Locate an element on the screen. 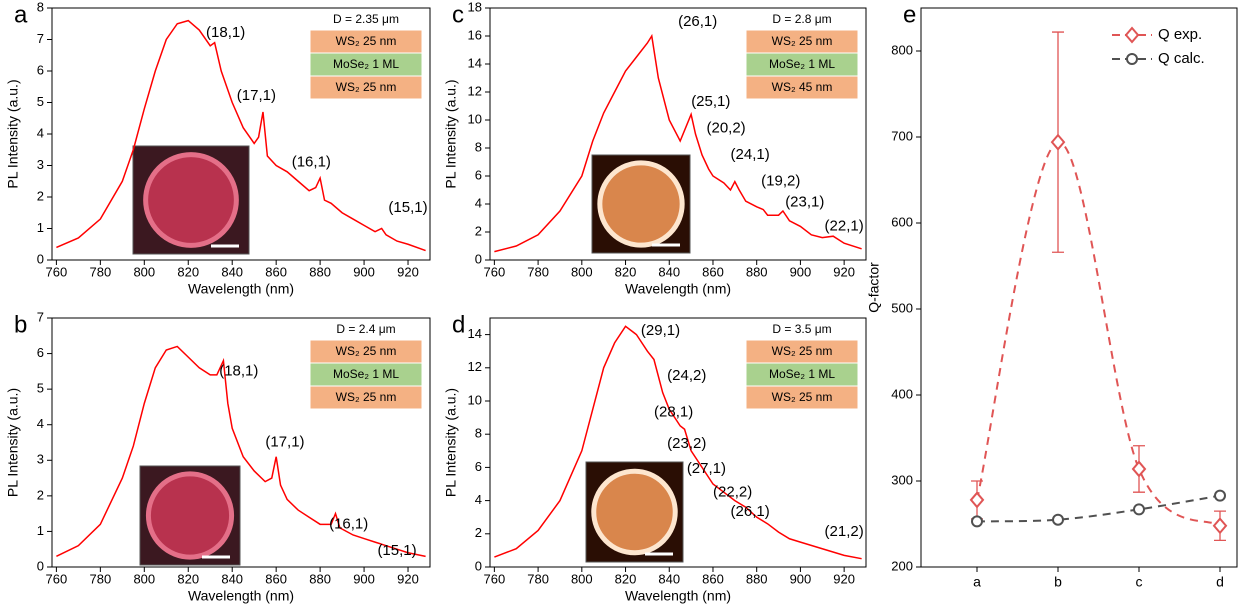 Image resolution: width=1243 pixels, height=615 pixels. peak-label: (19,2) is located at coordinates (780, 181).